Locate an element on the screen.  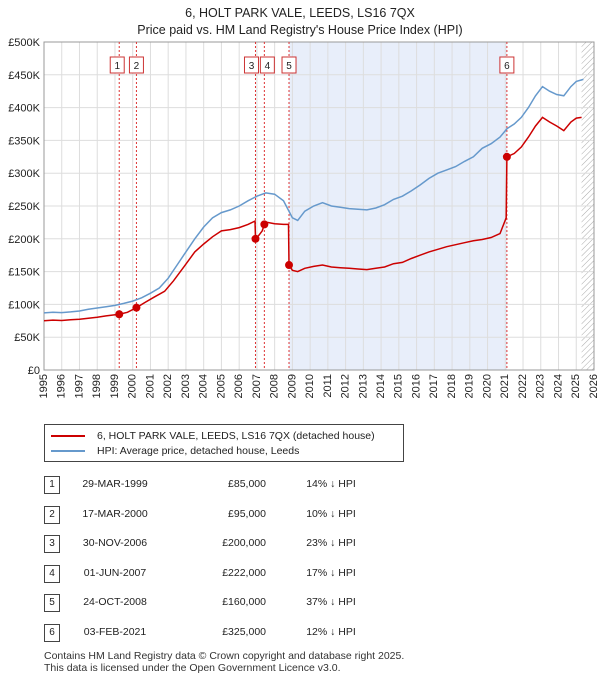
y-tick-label: £350K is located at coordinates (24, 141).